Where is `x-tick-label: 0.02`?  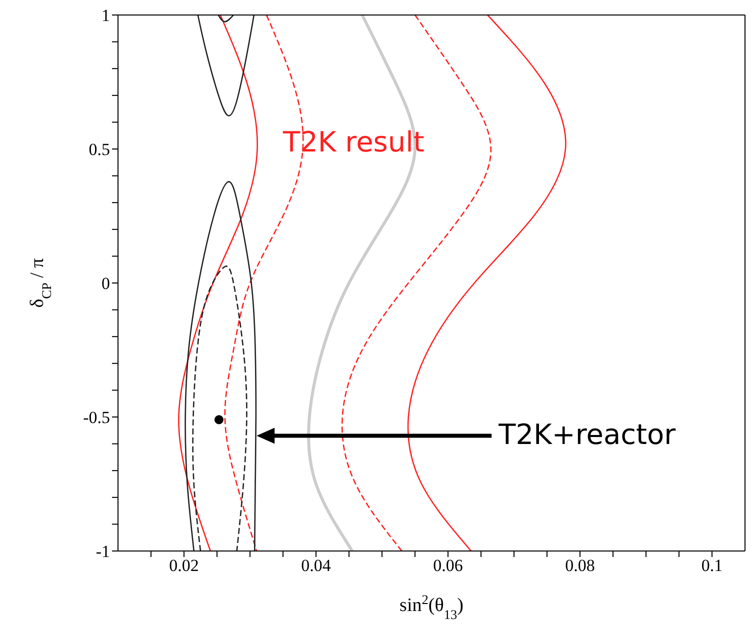
x-tick-label: 0.02 is located at coordinates (184, 566).